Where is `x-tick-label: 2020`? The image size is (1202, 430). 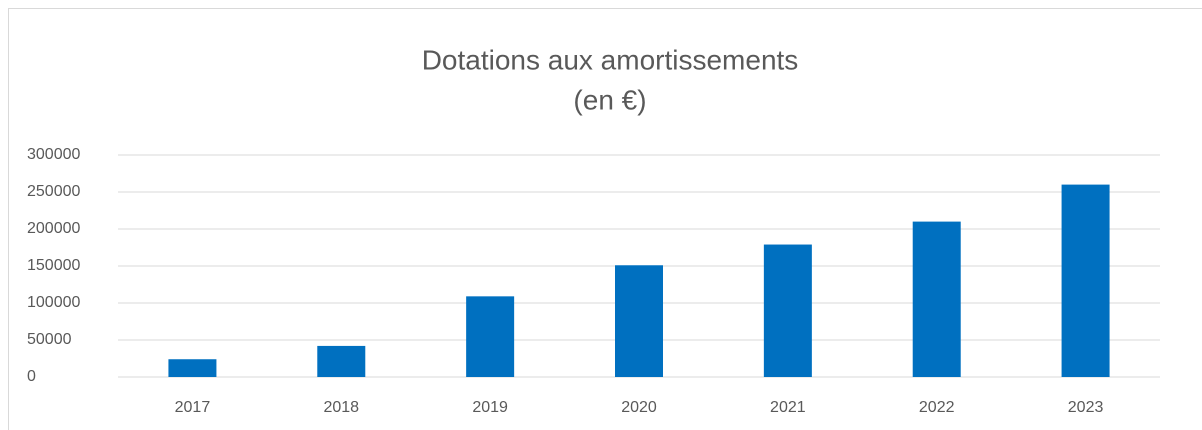 x-tick-label: 2020 is located at coordinates (639, 407).